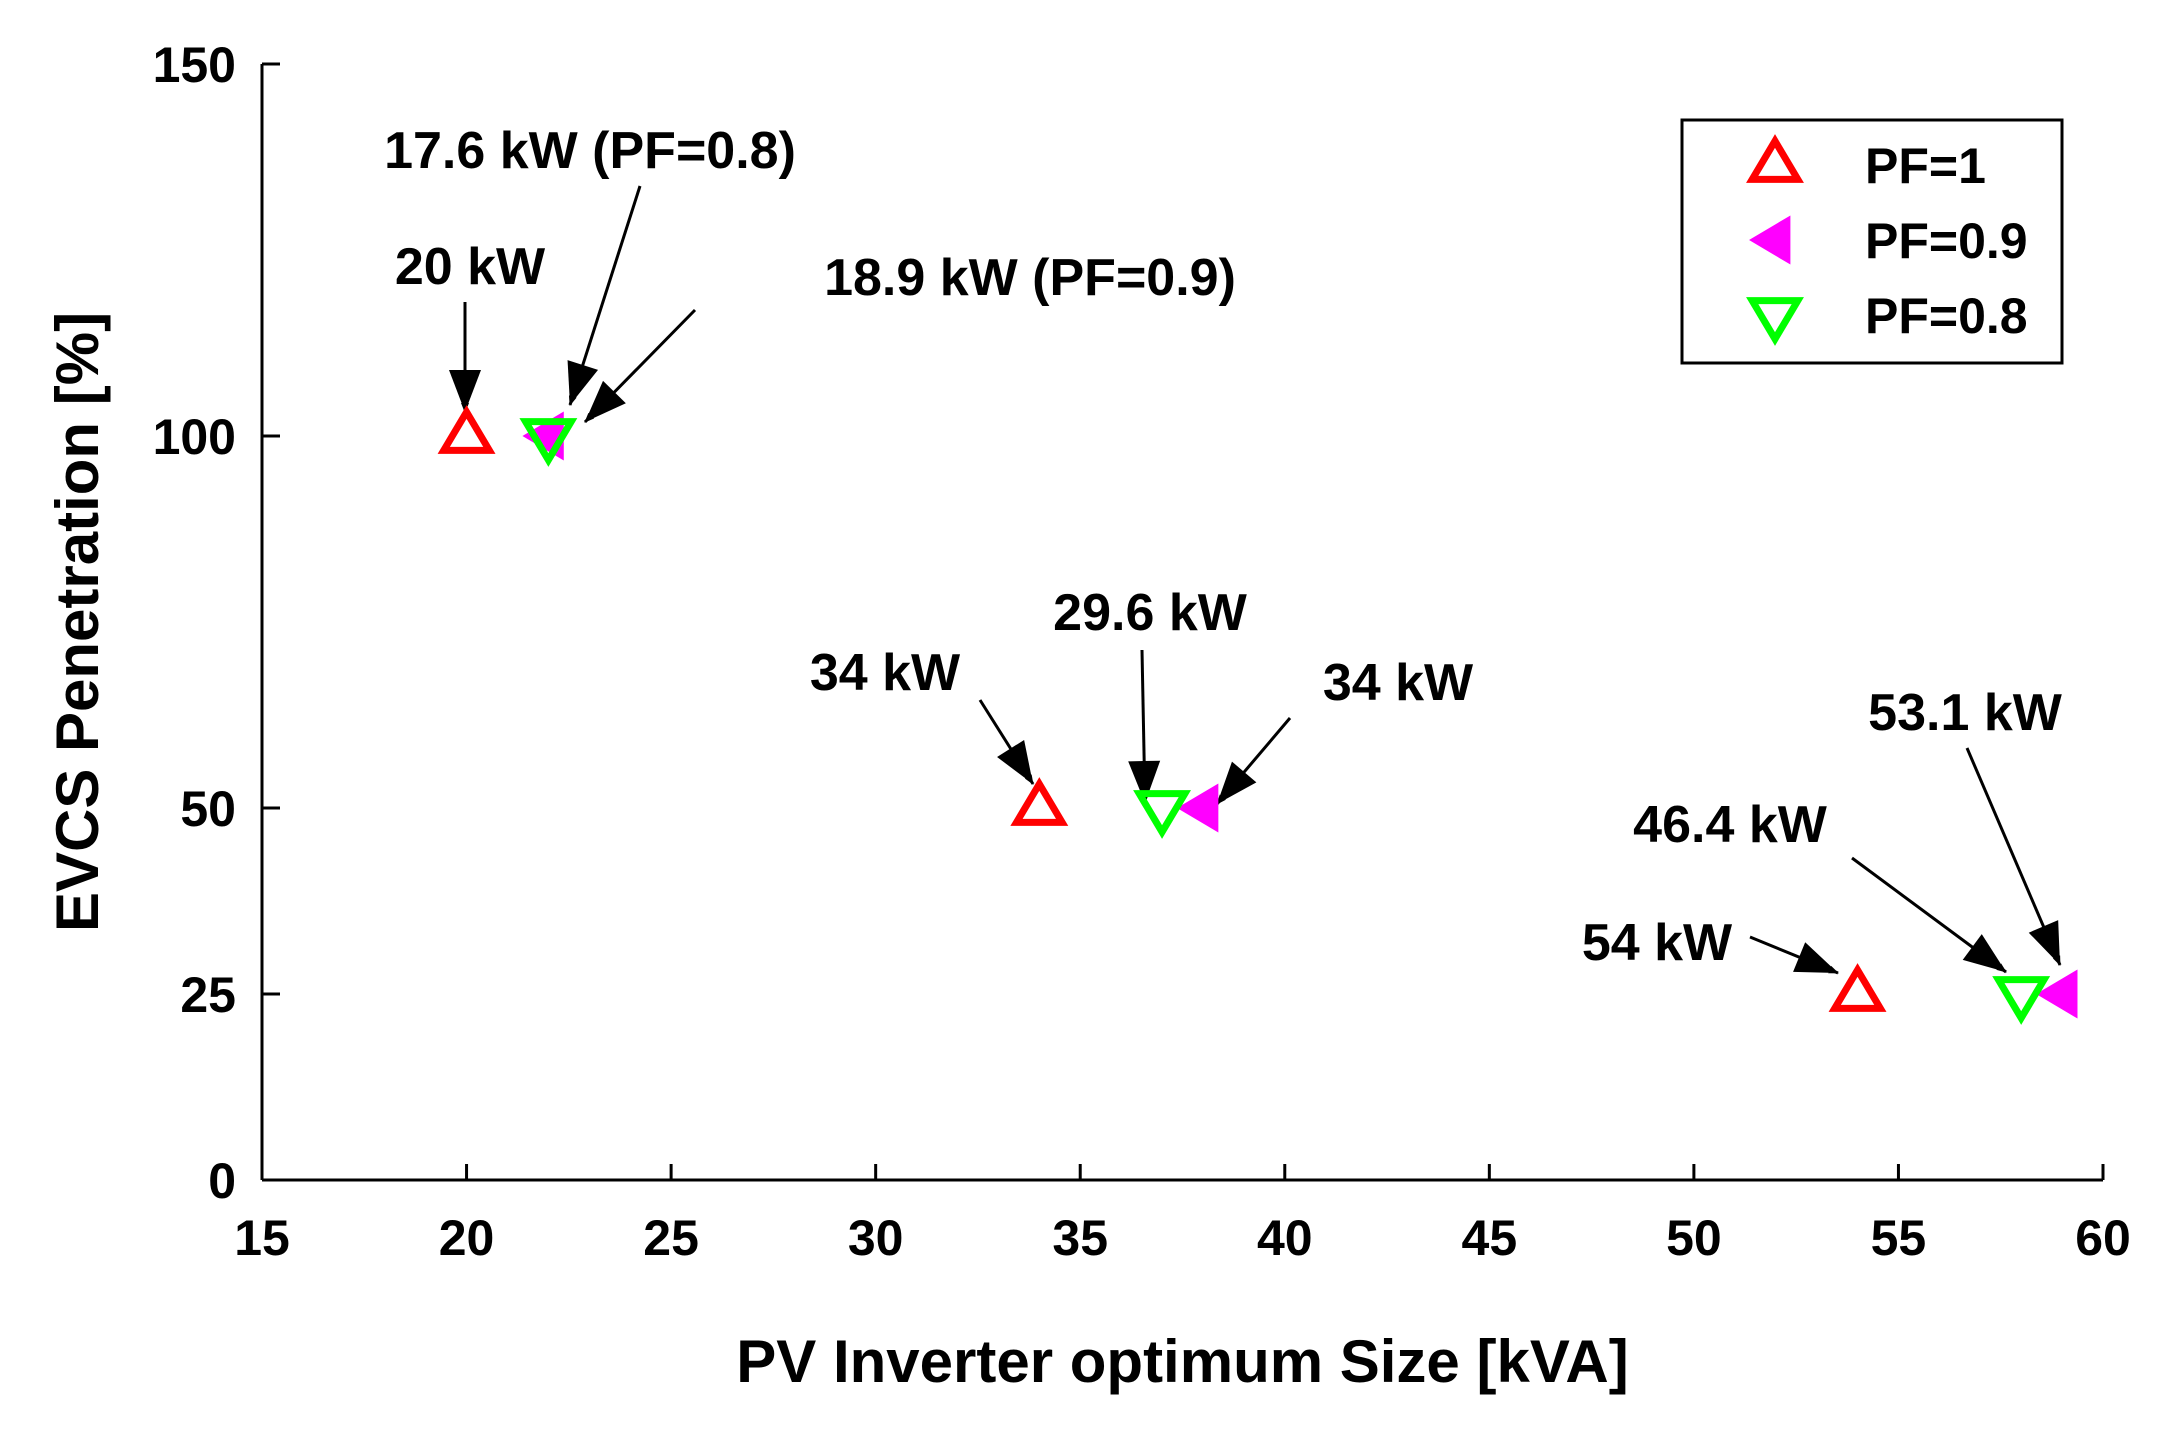  I want to click on y-tick-label: 50, so click(208, 809).